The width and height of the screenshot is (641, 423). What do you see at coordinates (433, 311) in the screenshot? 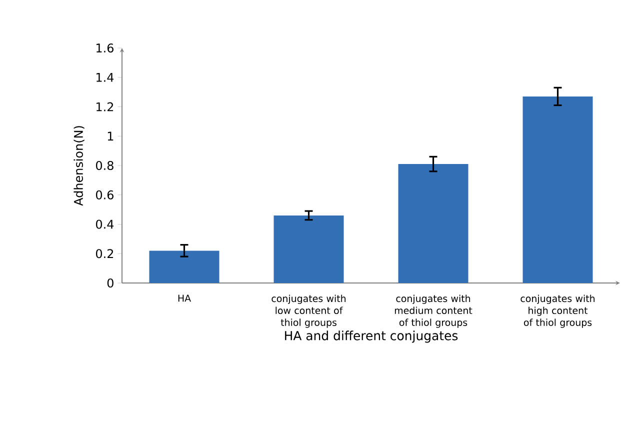
I see `x-tick-label: conjugates with medium content of thiol groups` at bounding box center [433, 311].